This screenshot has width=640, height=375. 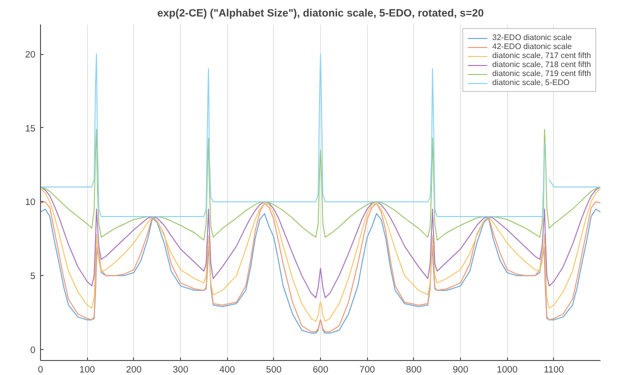 What do you see at coordinates (274, 369) in the screenshot?
I see `x-tick-label: 500` at bounding box center [274, 369].